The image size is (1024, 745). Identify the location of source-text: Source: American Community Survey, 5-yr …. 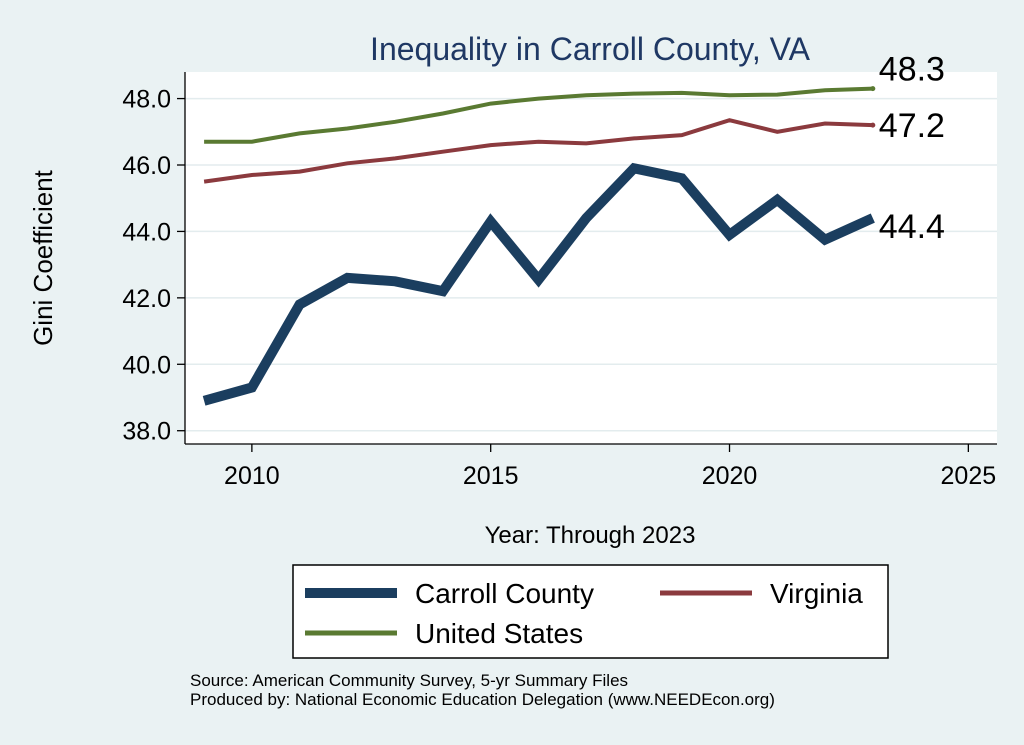
(409, 680).